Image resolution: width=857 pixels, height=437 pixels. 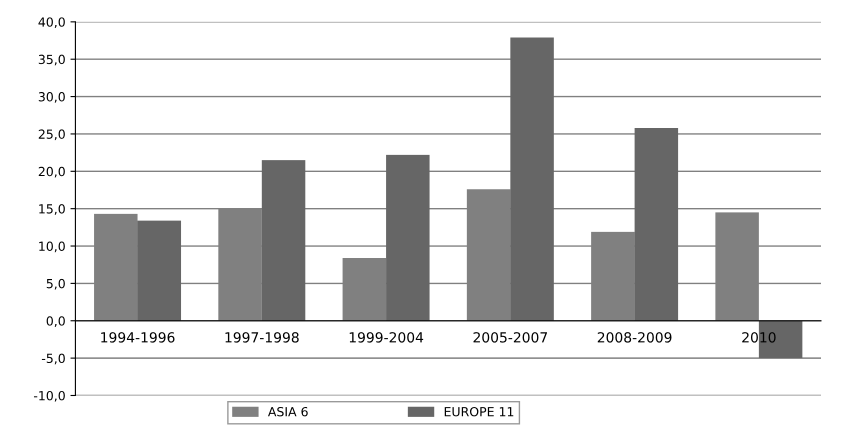 What do you see at coordinates (387, 337) in the screenshot?
I see `x-tick-label: 1999-2004` at bounding box center [387, 337].